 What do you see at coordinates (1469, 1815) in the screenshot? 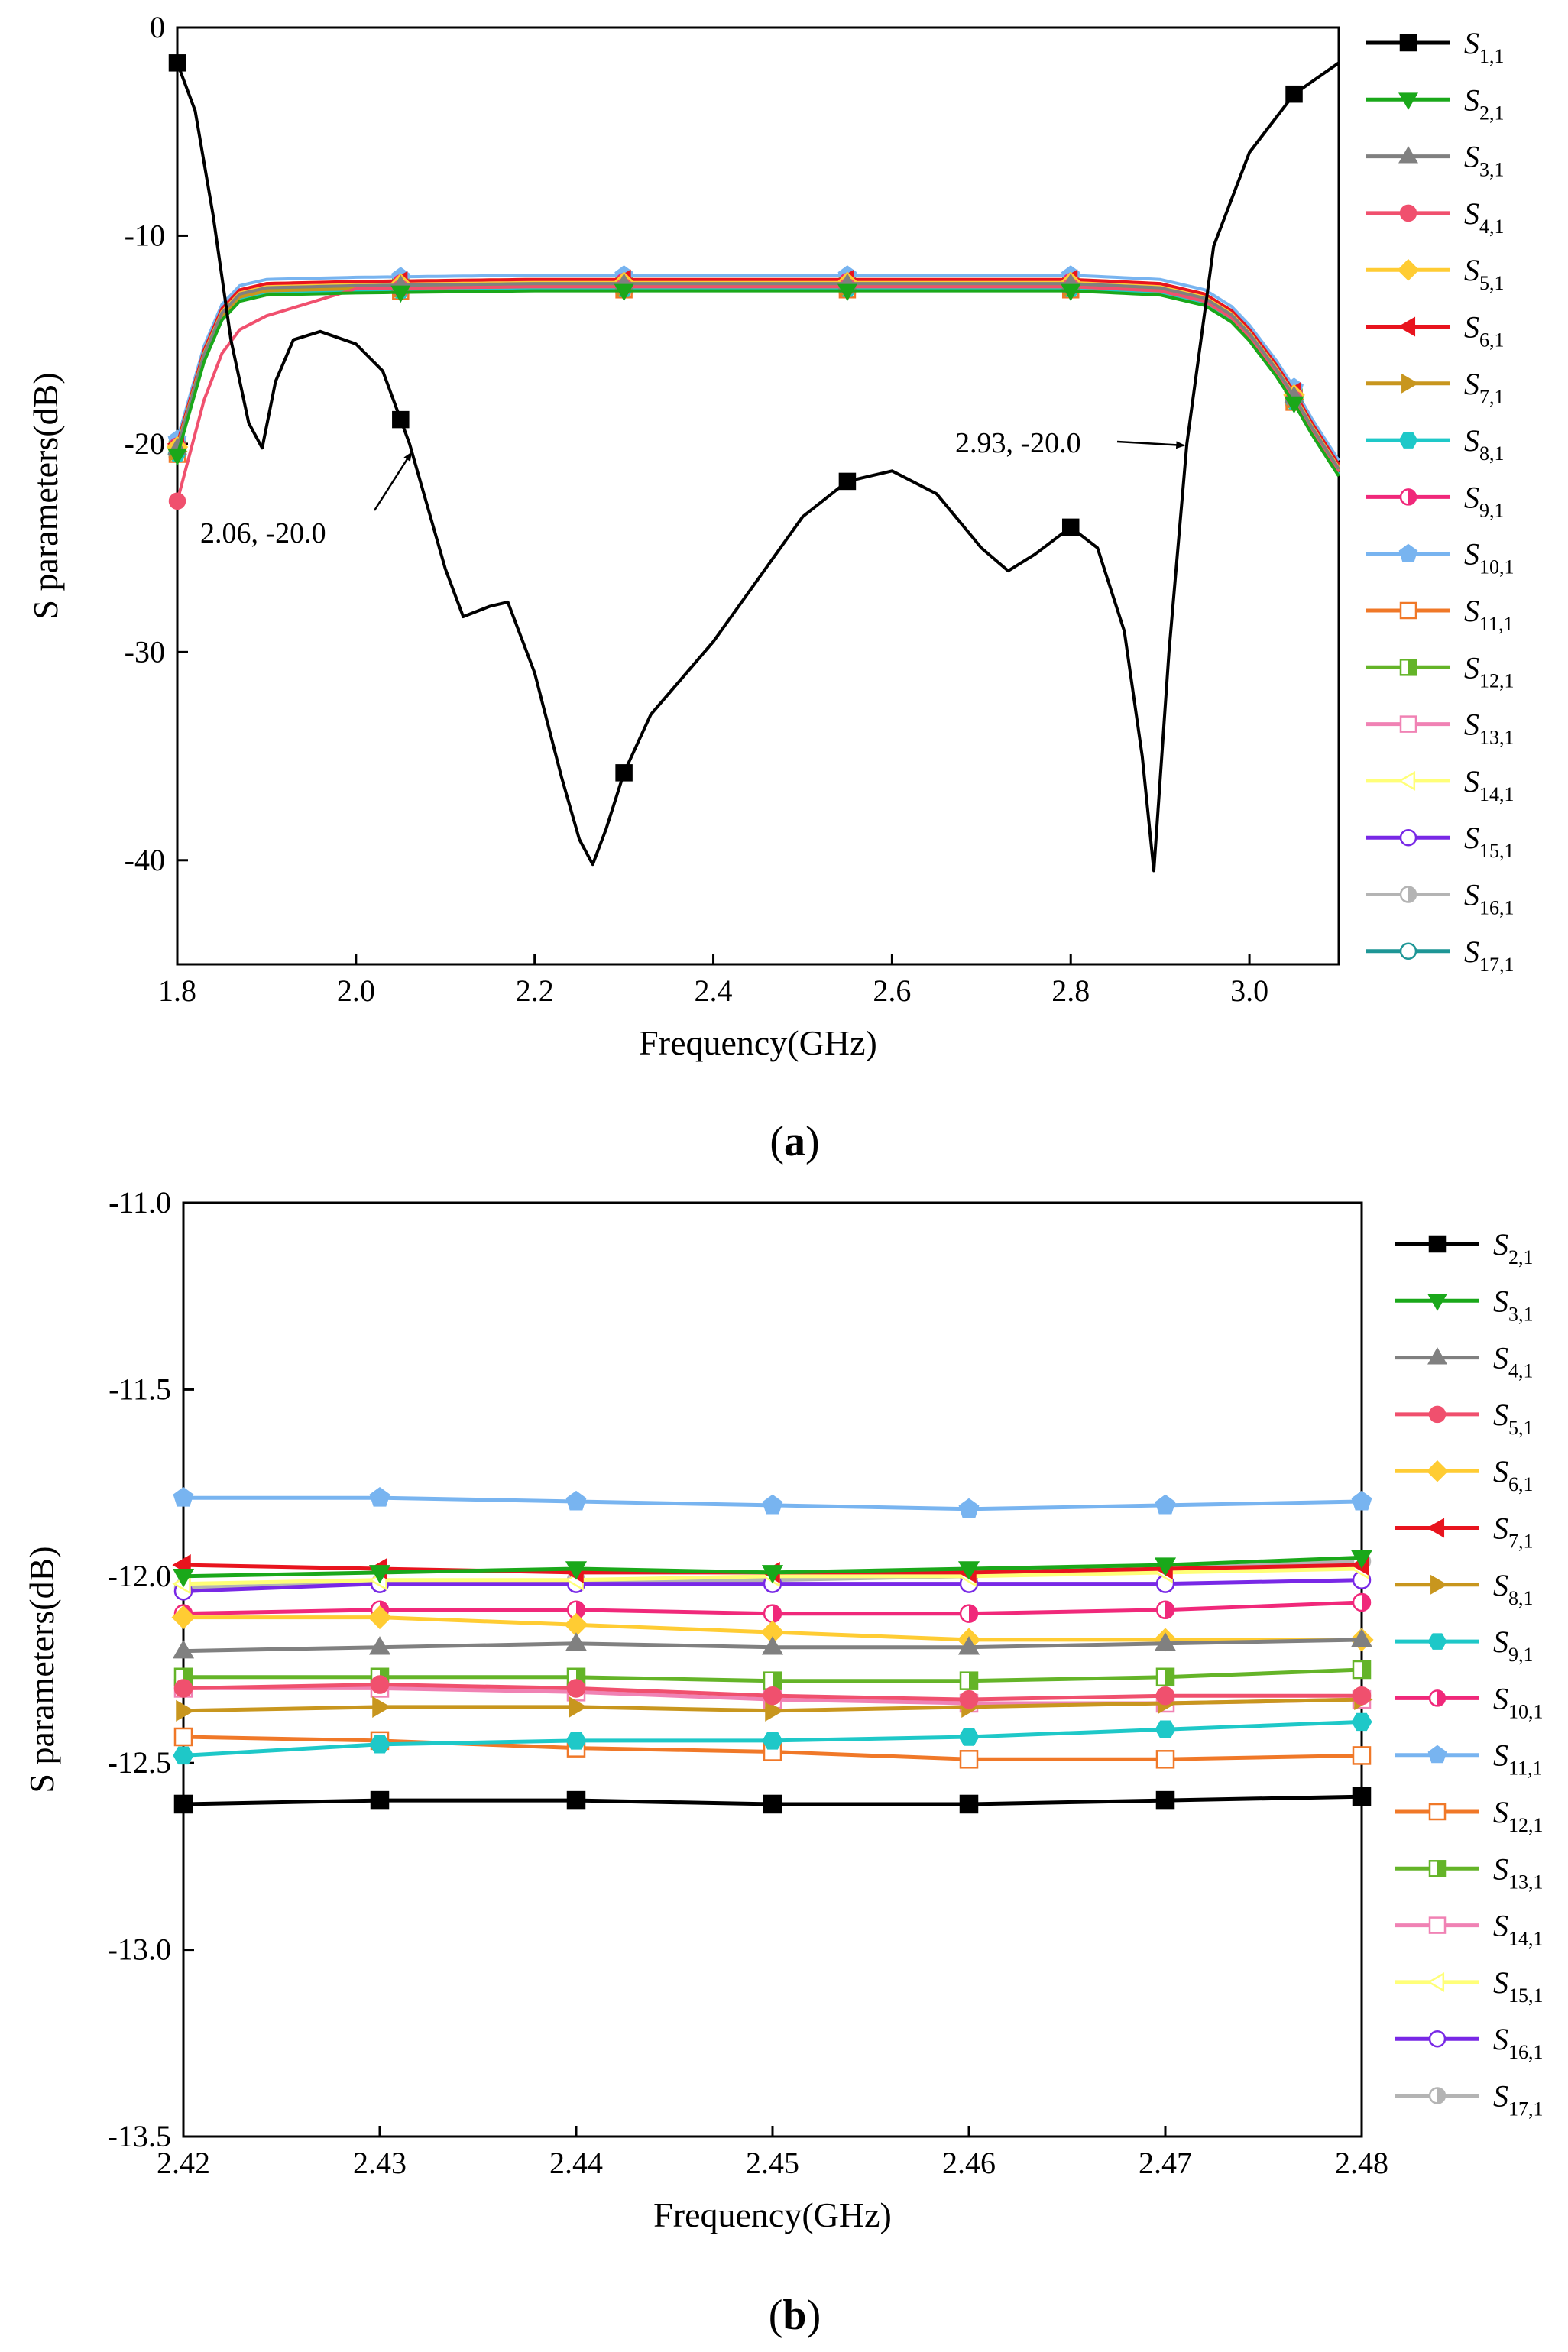
I see `legend-item: S12,1` at bounding box center [1469, 1815].